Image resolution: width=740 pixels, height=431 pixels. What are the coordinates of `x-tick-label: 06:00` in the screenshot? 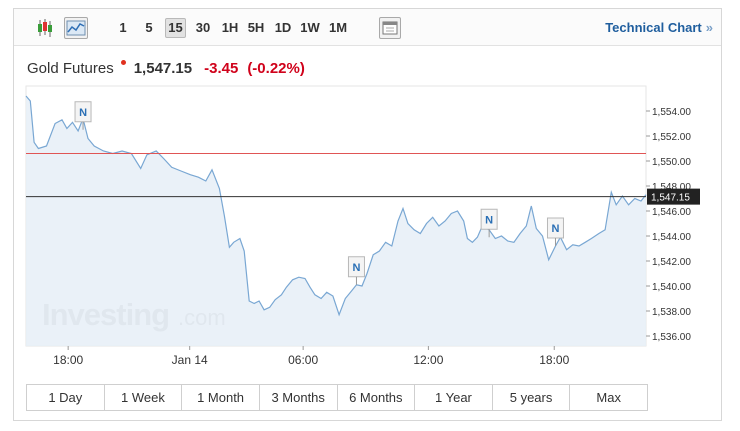 It's located at (303, 360).